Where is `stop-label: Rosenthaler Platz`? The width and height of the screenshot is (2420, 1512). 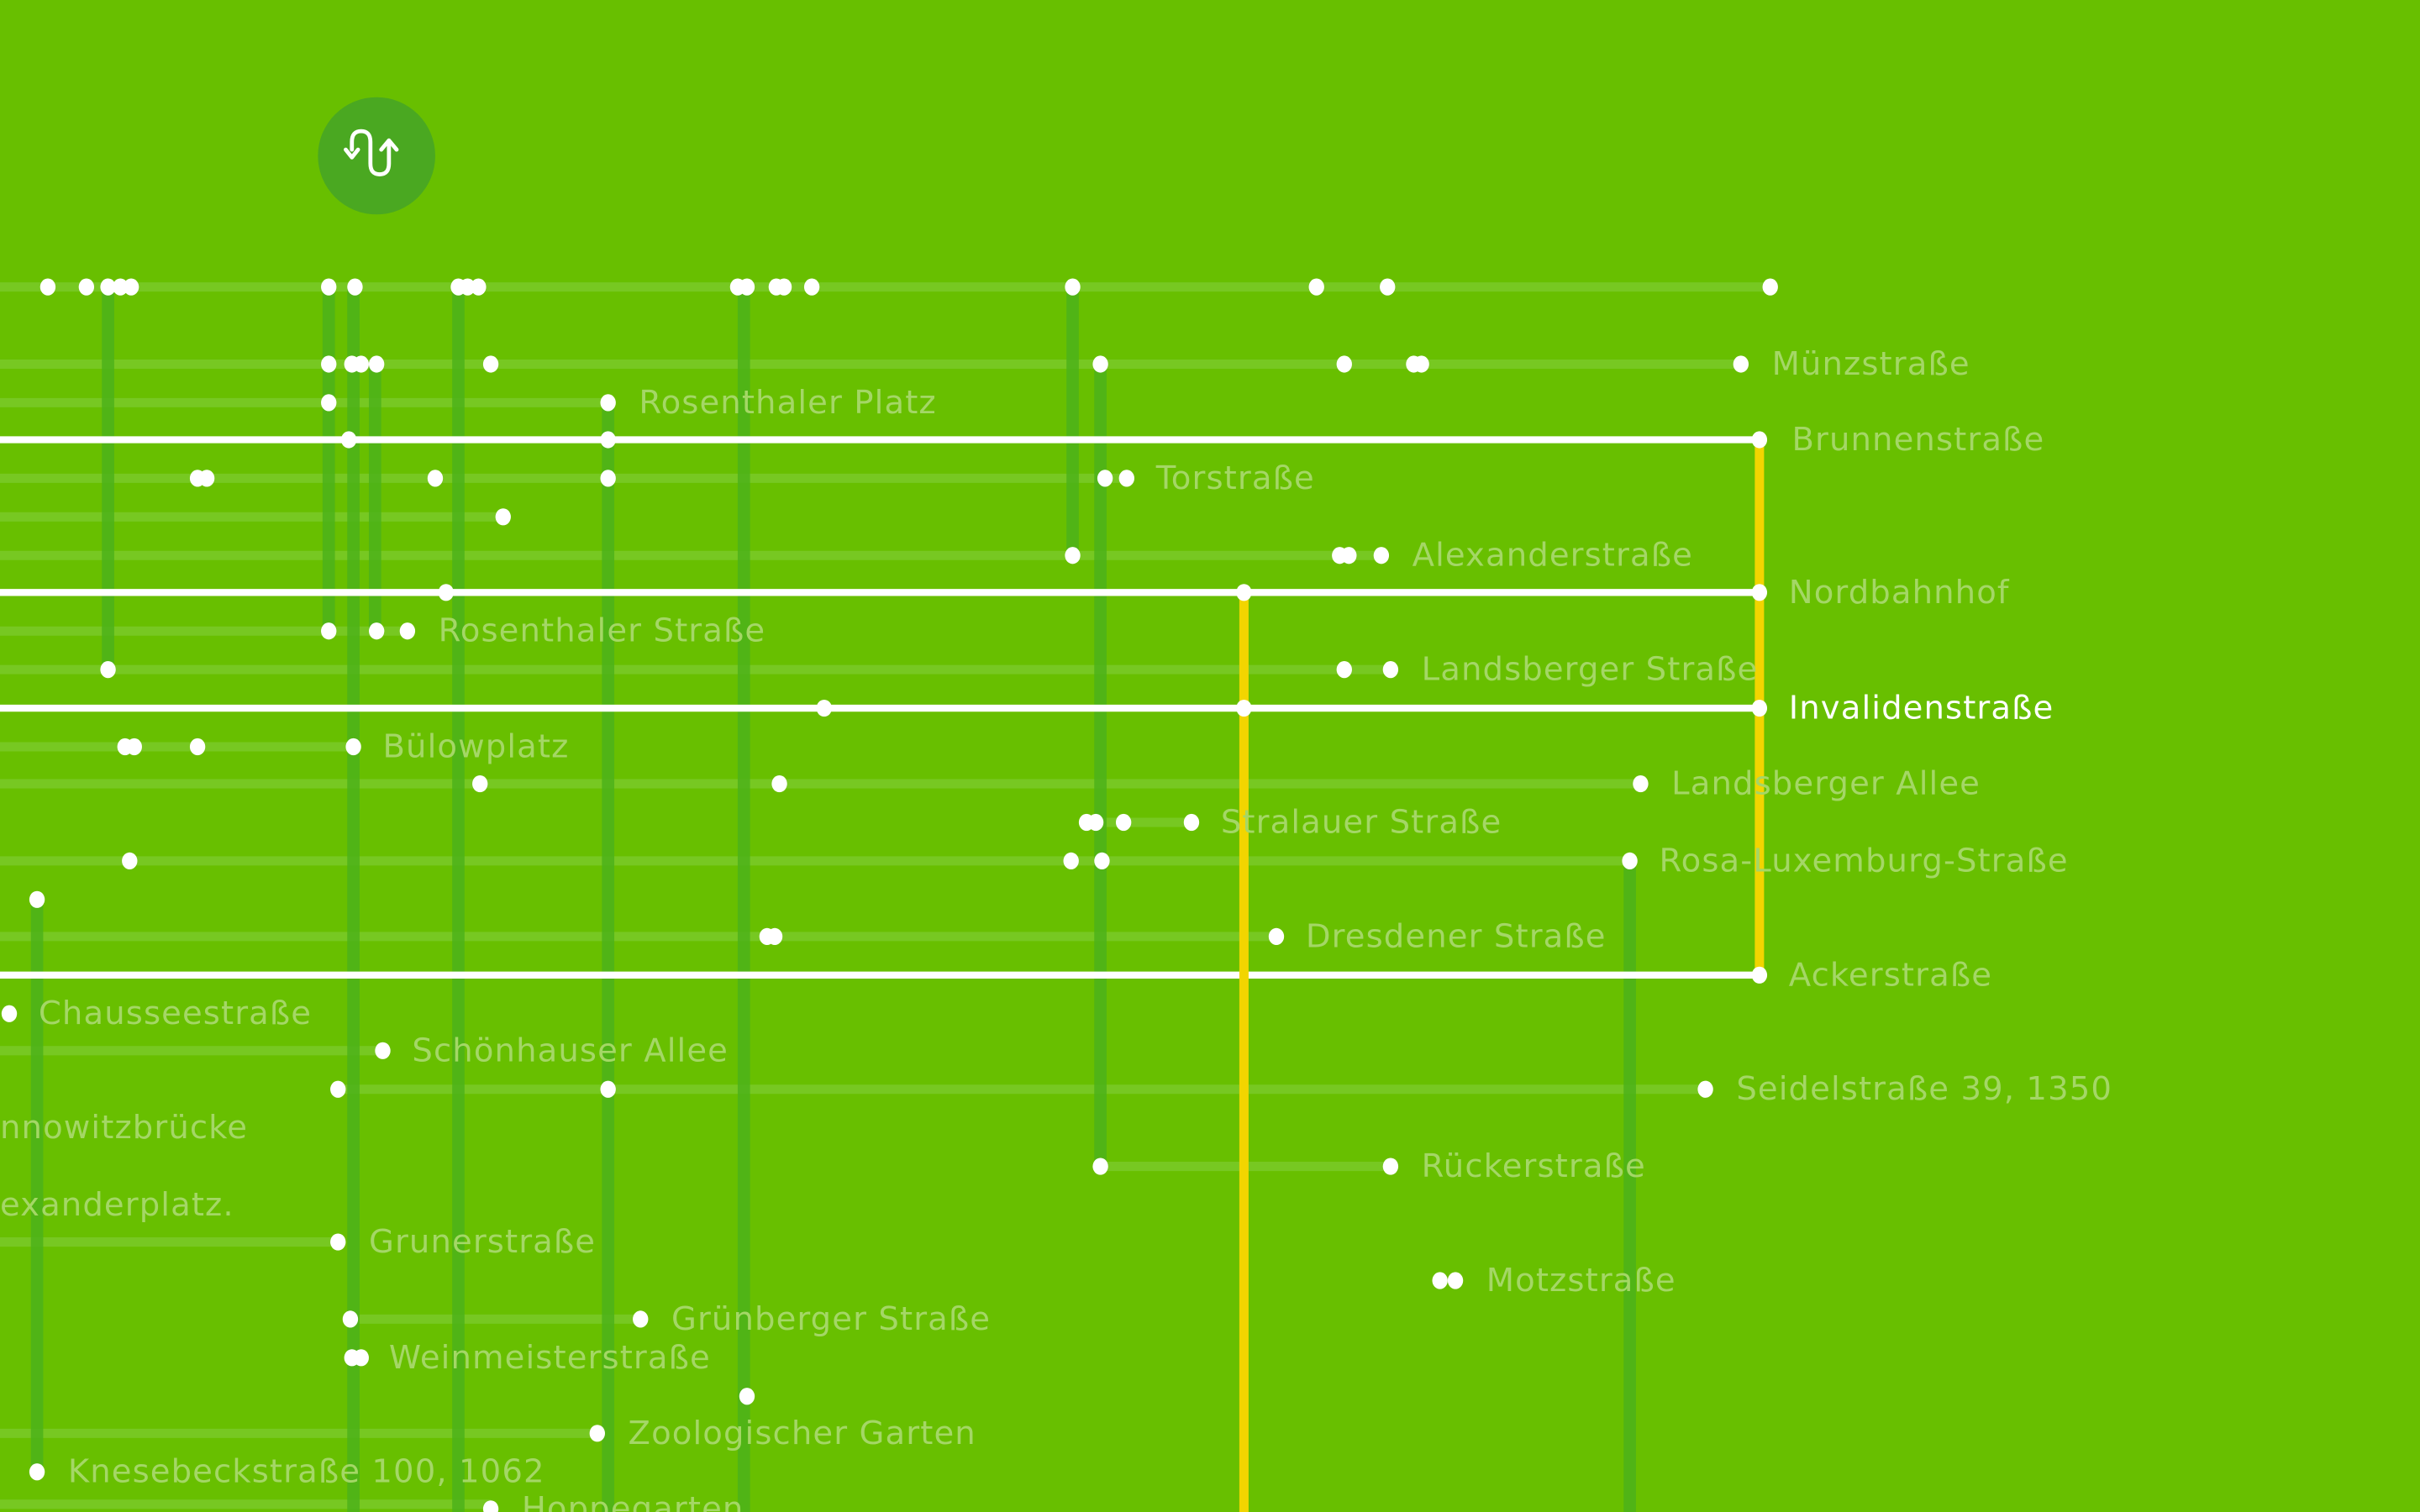 stop-label: Rosenthaler Platz is located at coordinates (787, 403).